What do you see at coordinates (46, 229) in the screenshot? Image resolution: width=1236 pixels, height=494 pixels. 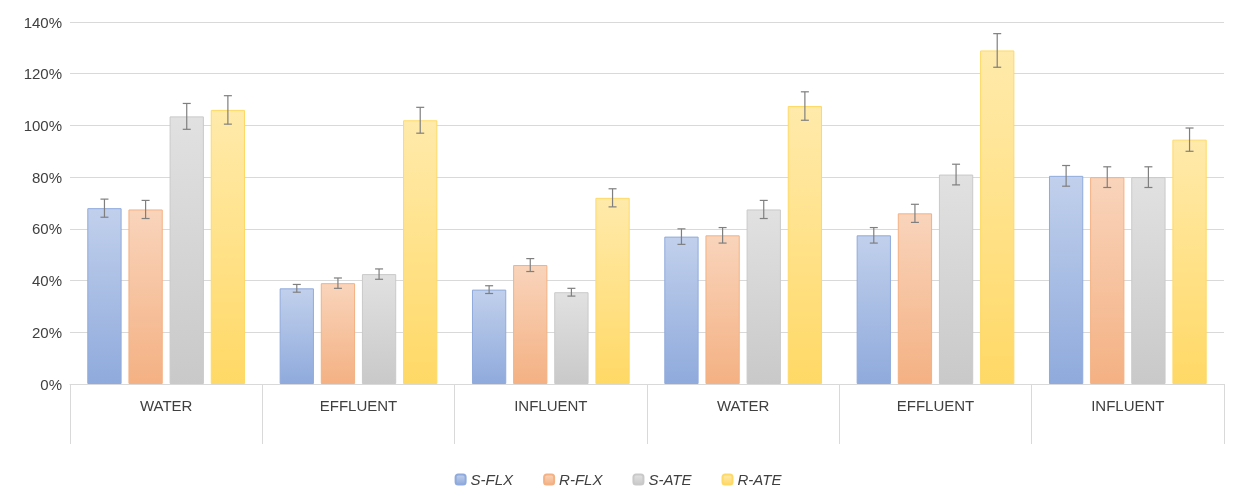 I see `y-tick-label: 60%` at bounding box center [46, 229].